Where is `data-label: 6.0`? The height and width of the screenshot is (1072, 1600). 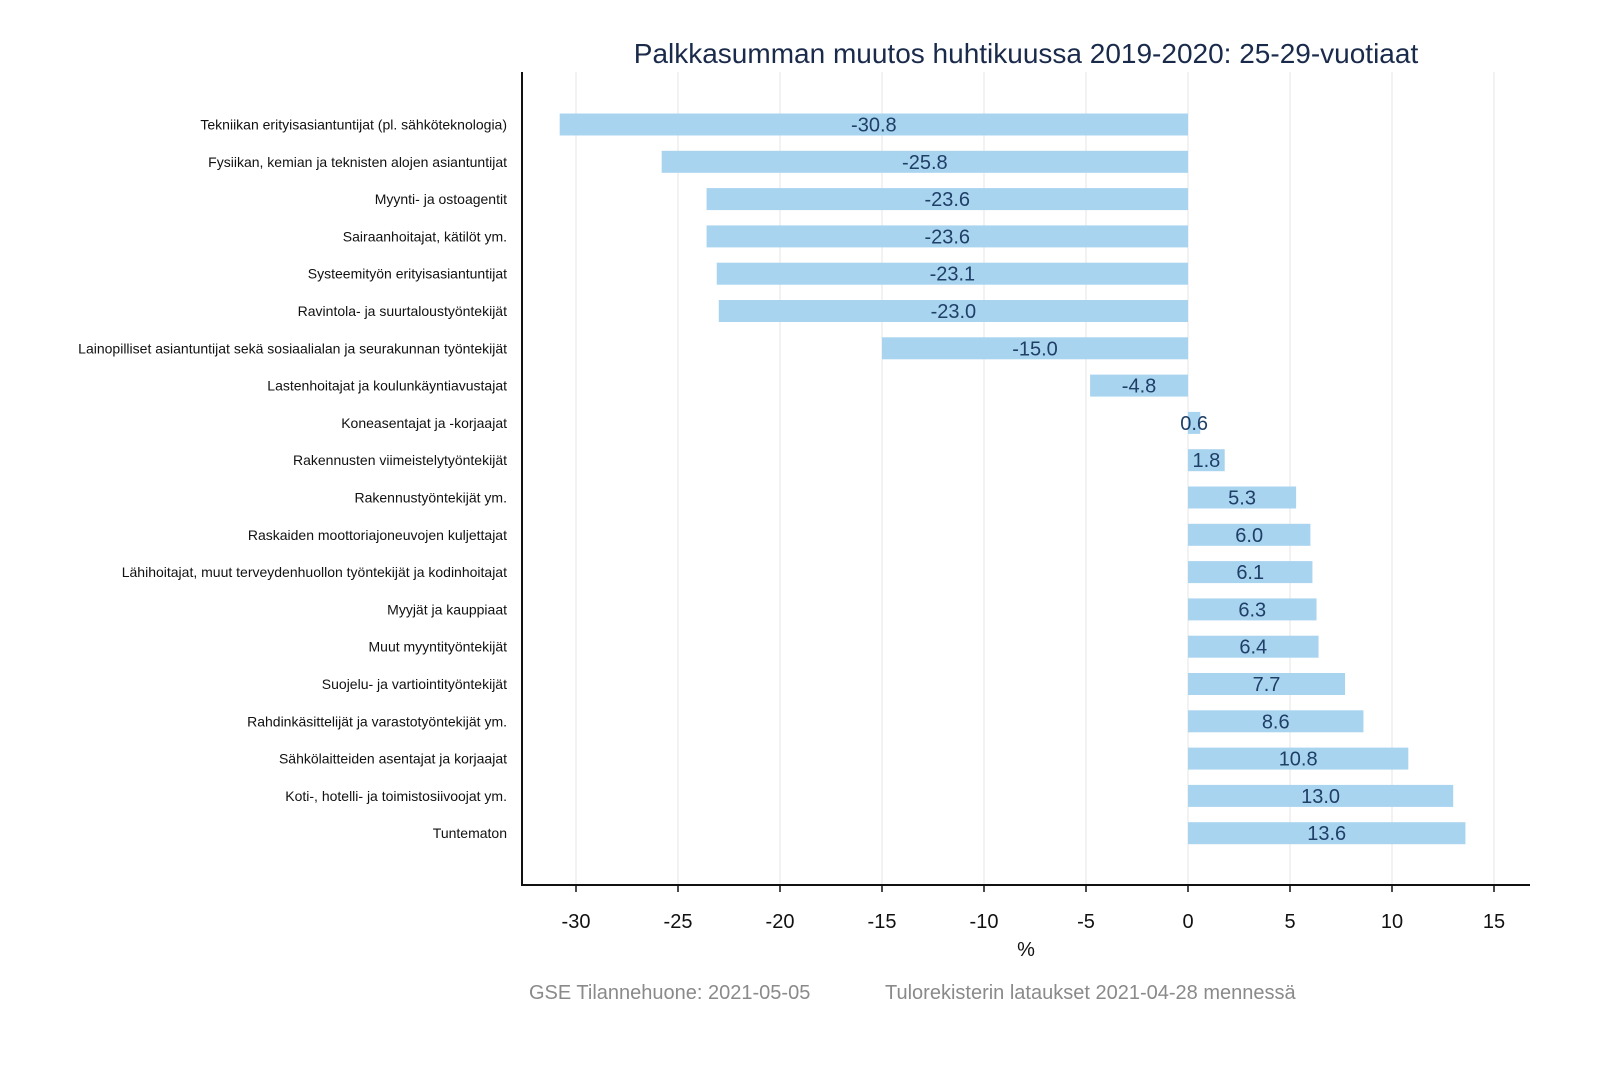
data-label: 6.0 is located at coordinates (1249, 536).